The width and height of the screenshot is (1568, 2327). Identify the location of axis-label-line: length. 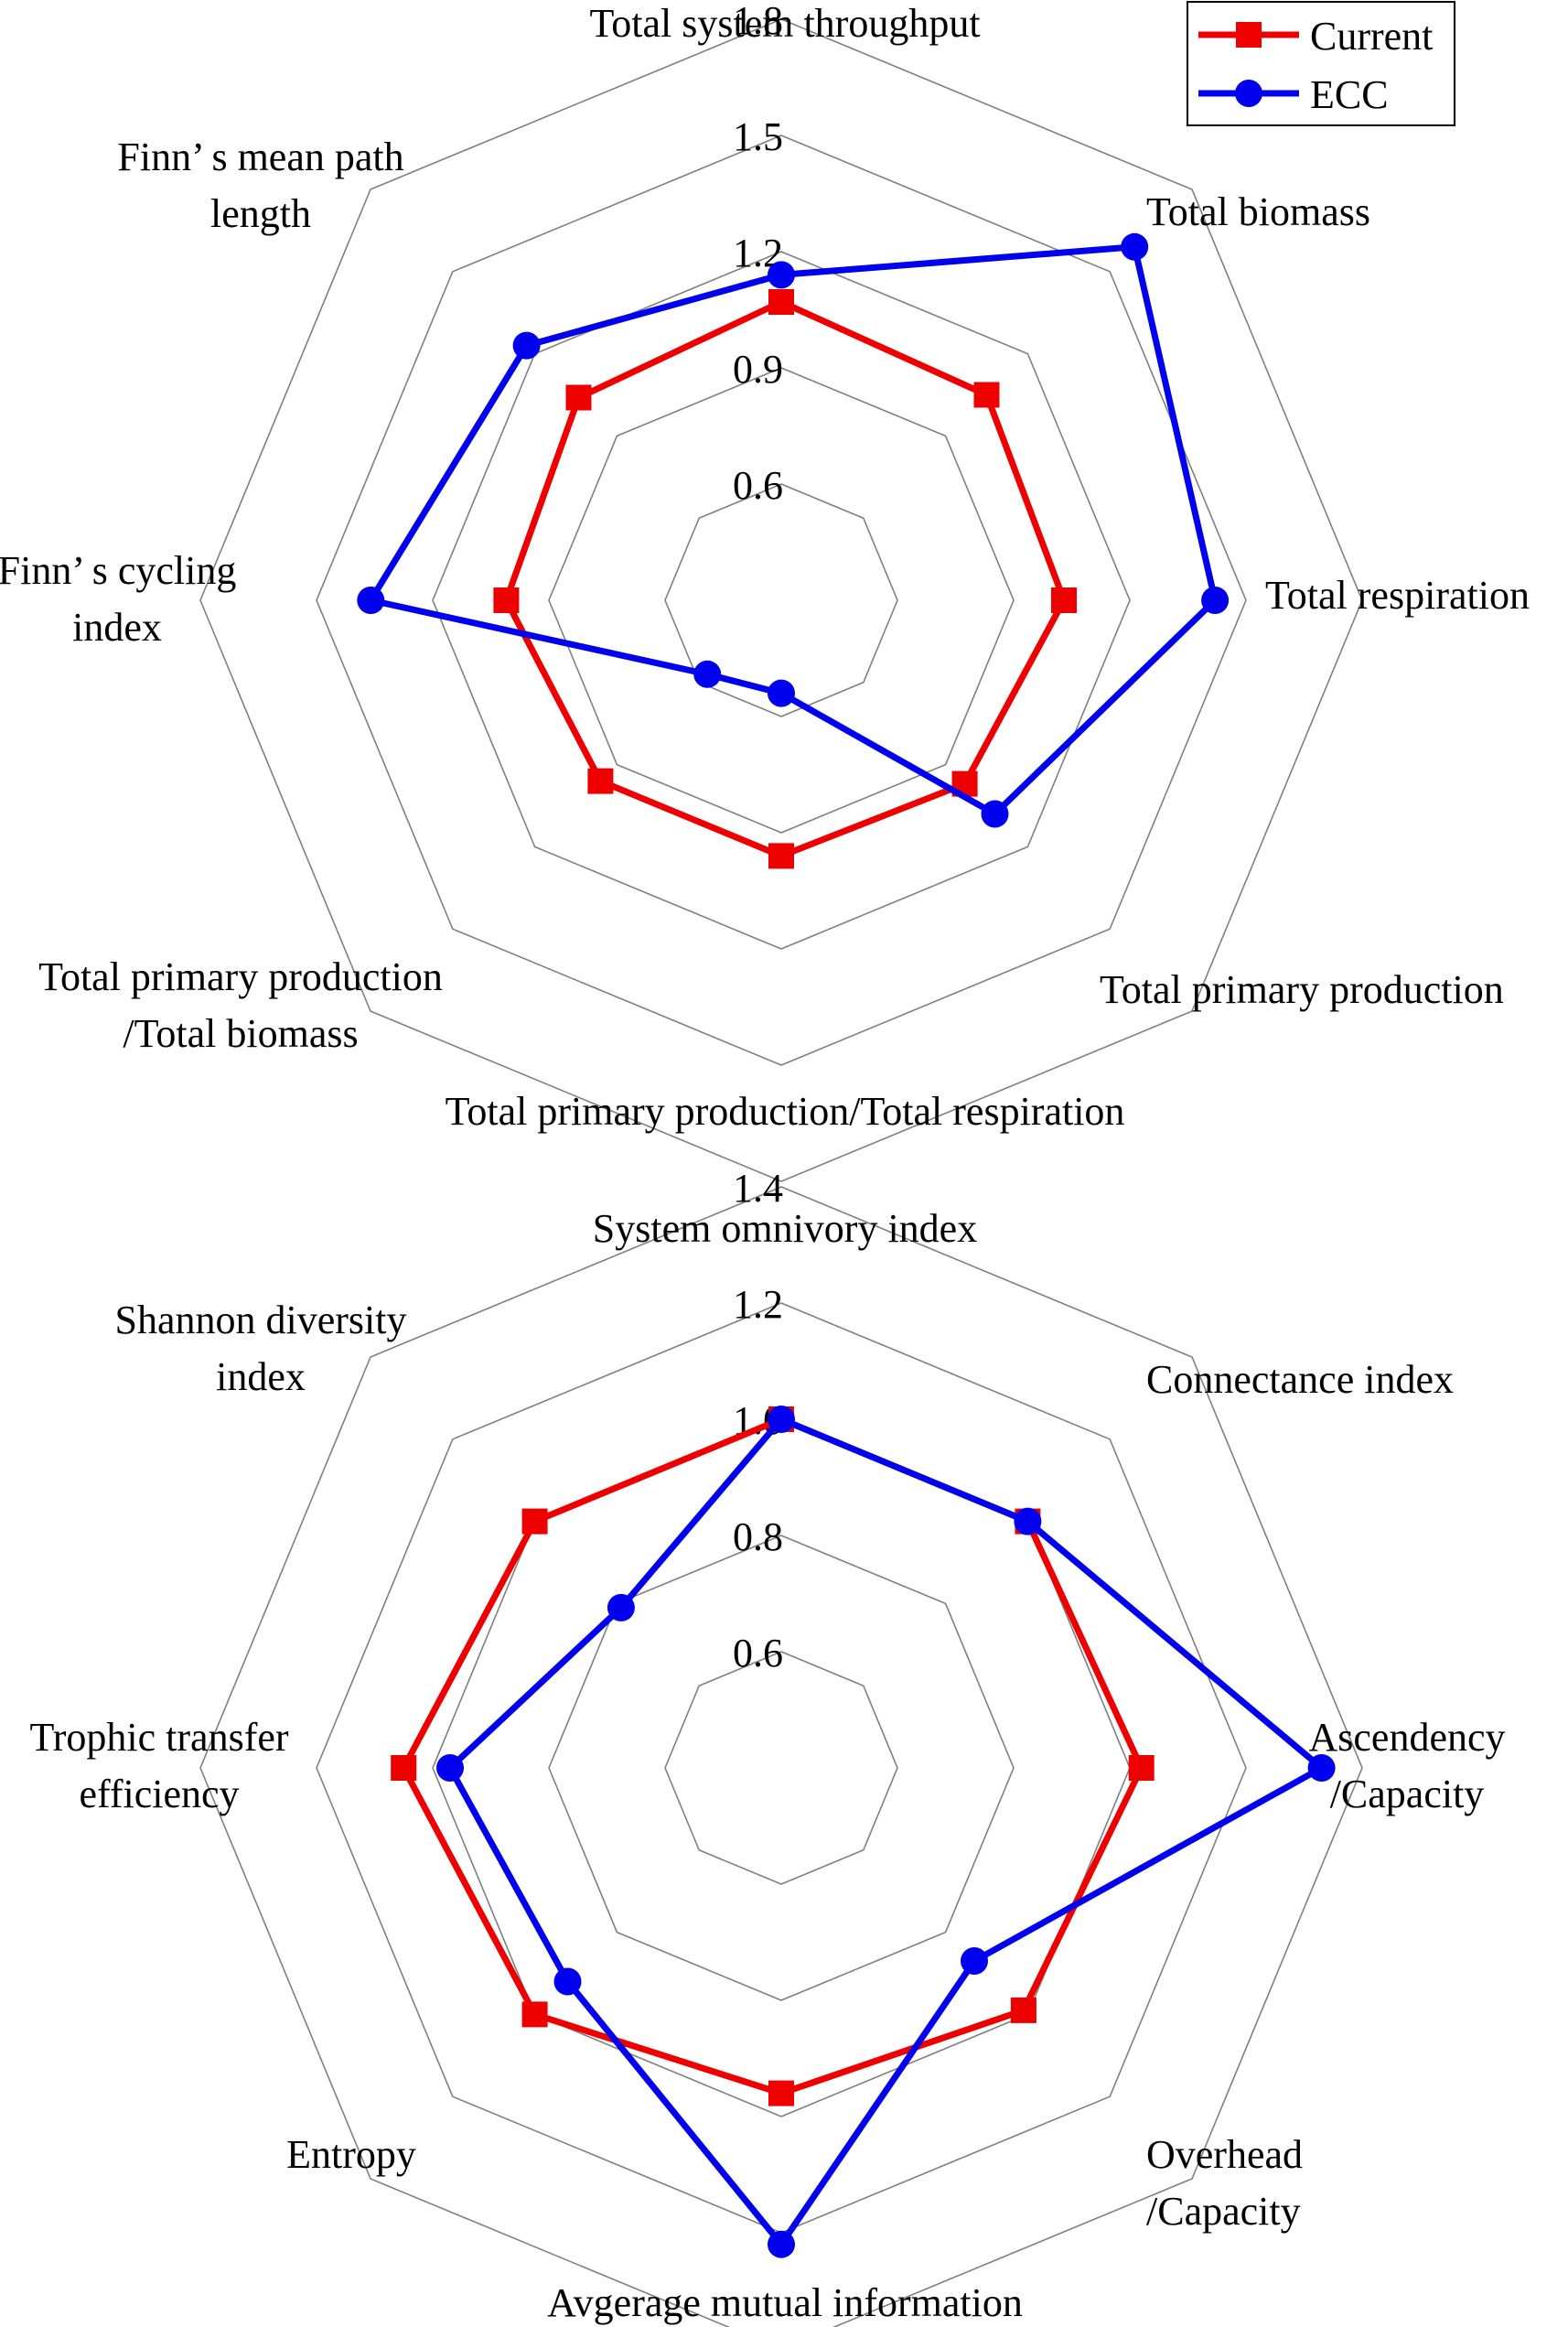
(260, 213).